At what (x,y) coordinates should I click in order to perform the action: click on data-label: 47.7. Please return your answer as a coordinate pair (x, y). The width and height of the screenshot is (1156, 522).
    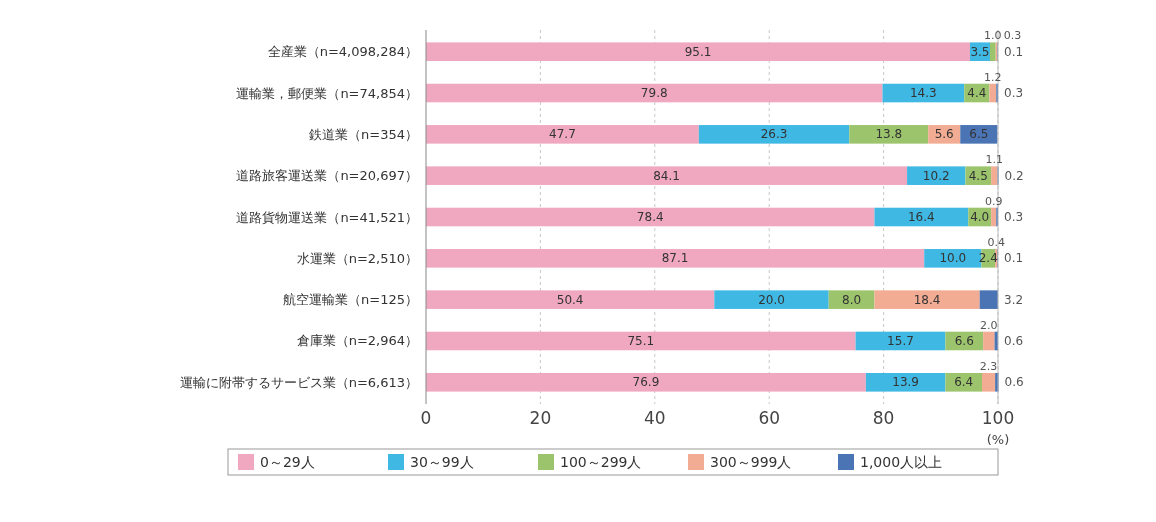
    Looking at the image, I should click on (562, 134).